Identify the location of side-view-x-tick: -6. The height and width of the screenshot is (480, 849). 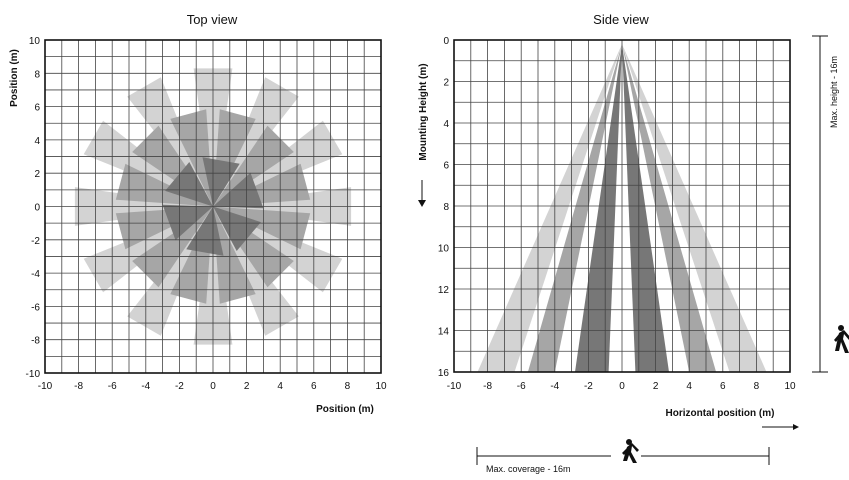
(521, 386).